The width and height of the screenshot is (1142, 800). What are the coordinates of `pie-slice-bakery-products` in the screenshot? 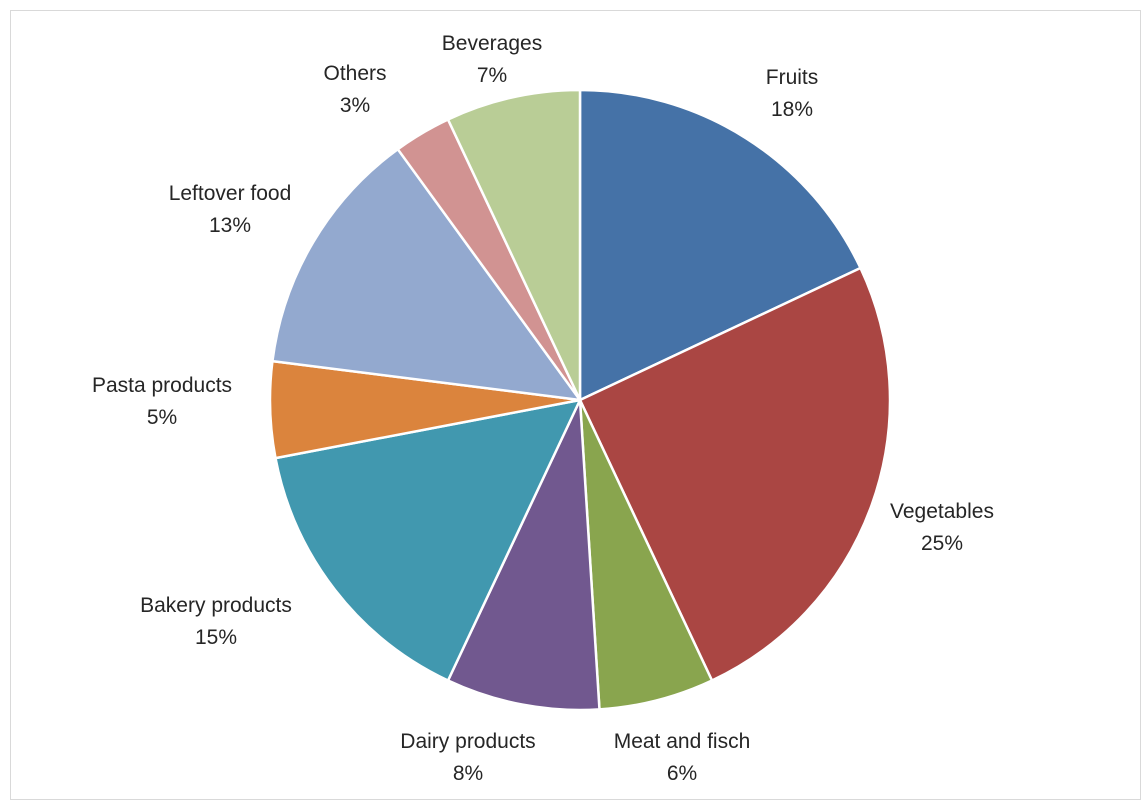 It's located at (428, 540).